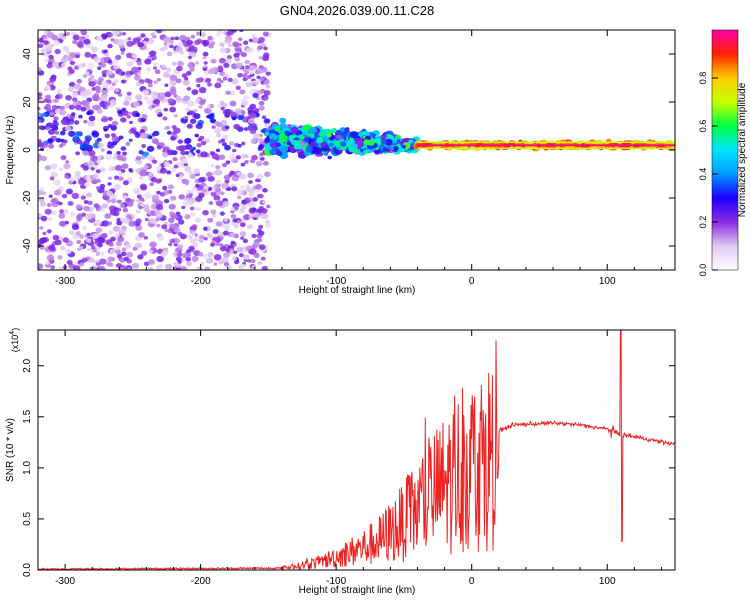 This screenshot has height=600, width=750. Describe the element at coordinates (703, 270) in the screenshot. I see `colorbar-tick-label: 0.0` at that location.